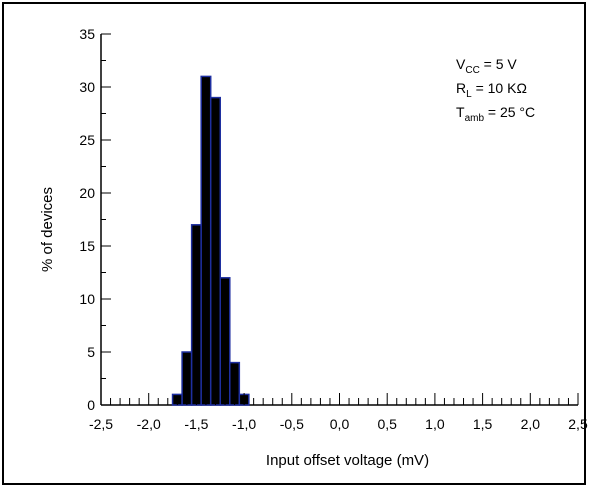 Image resolution: width=590 pixels, height=487 pixels. What do you see at coordinates (47, 229) in the screenshot?
I see `y-axis-title: % of devices` at bounding box center [47, 229].